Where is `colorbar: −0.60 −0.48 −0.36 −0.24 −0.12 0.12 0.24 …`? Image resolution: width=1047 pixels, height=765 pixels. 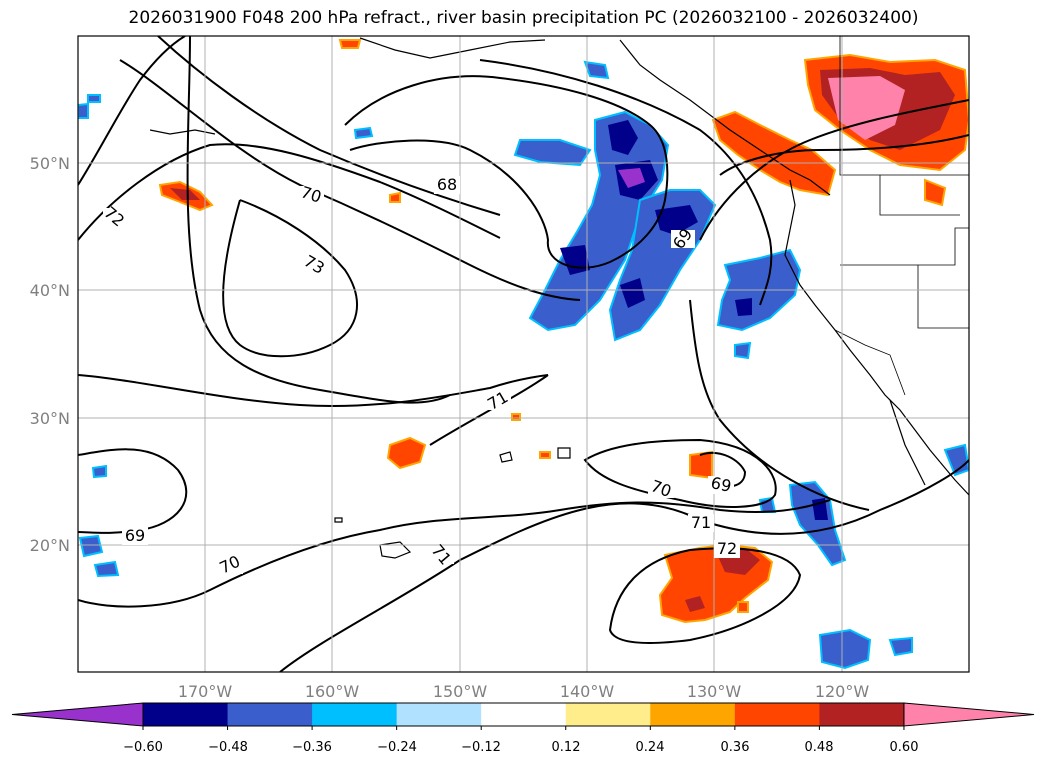
colorbar: −0.60 −0.48 −0.36 −0.24 −0.12 0.12 0.24 … is located at coordinates (523, 728).